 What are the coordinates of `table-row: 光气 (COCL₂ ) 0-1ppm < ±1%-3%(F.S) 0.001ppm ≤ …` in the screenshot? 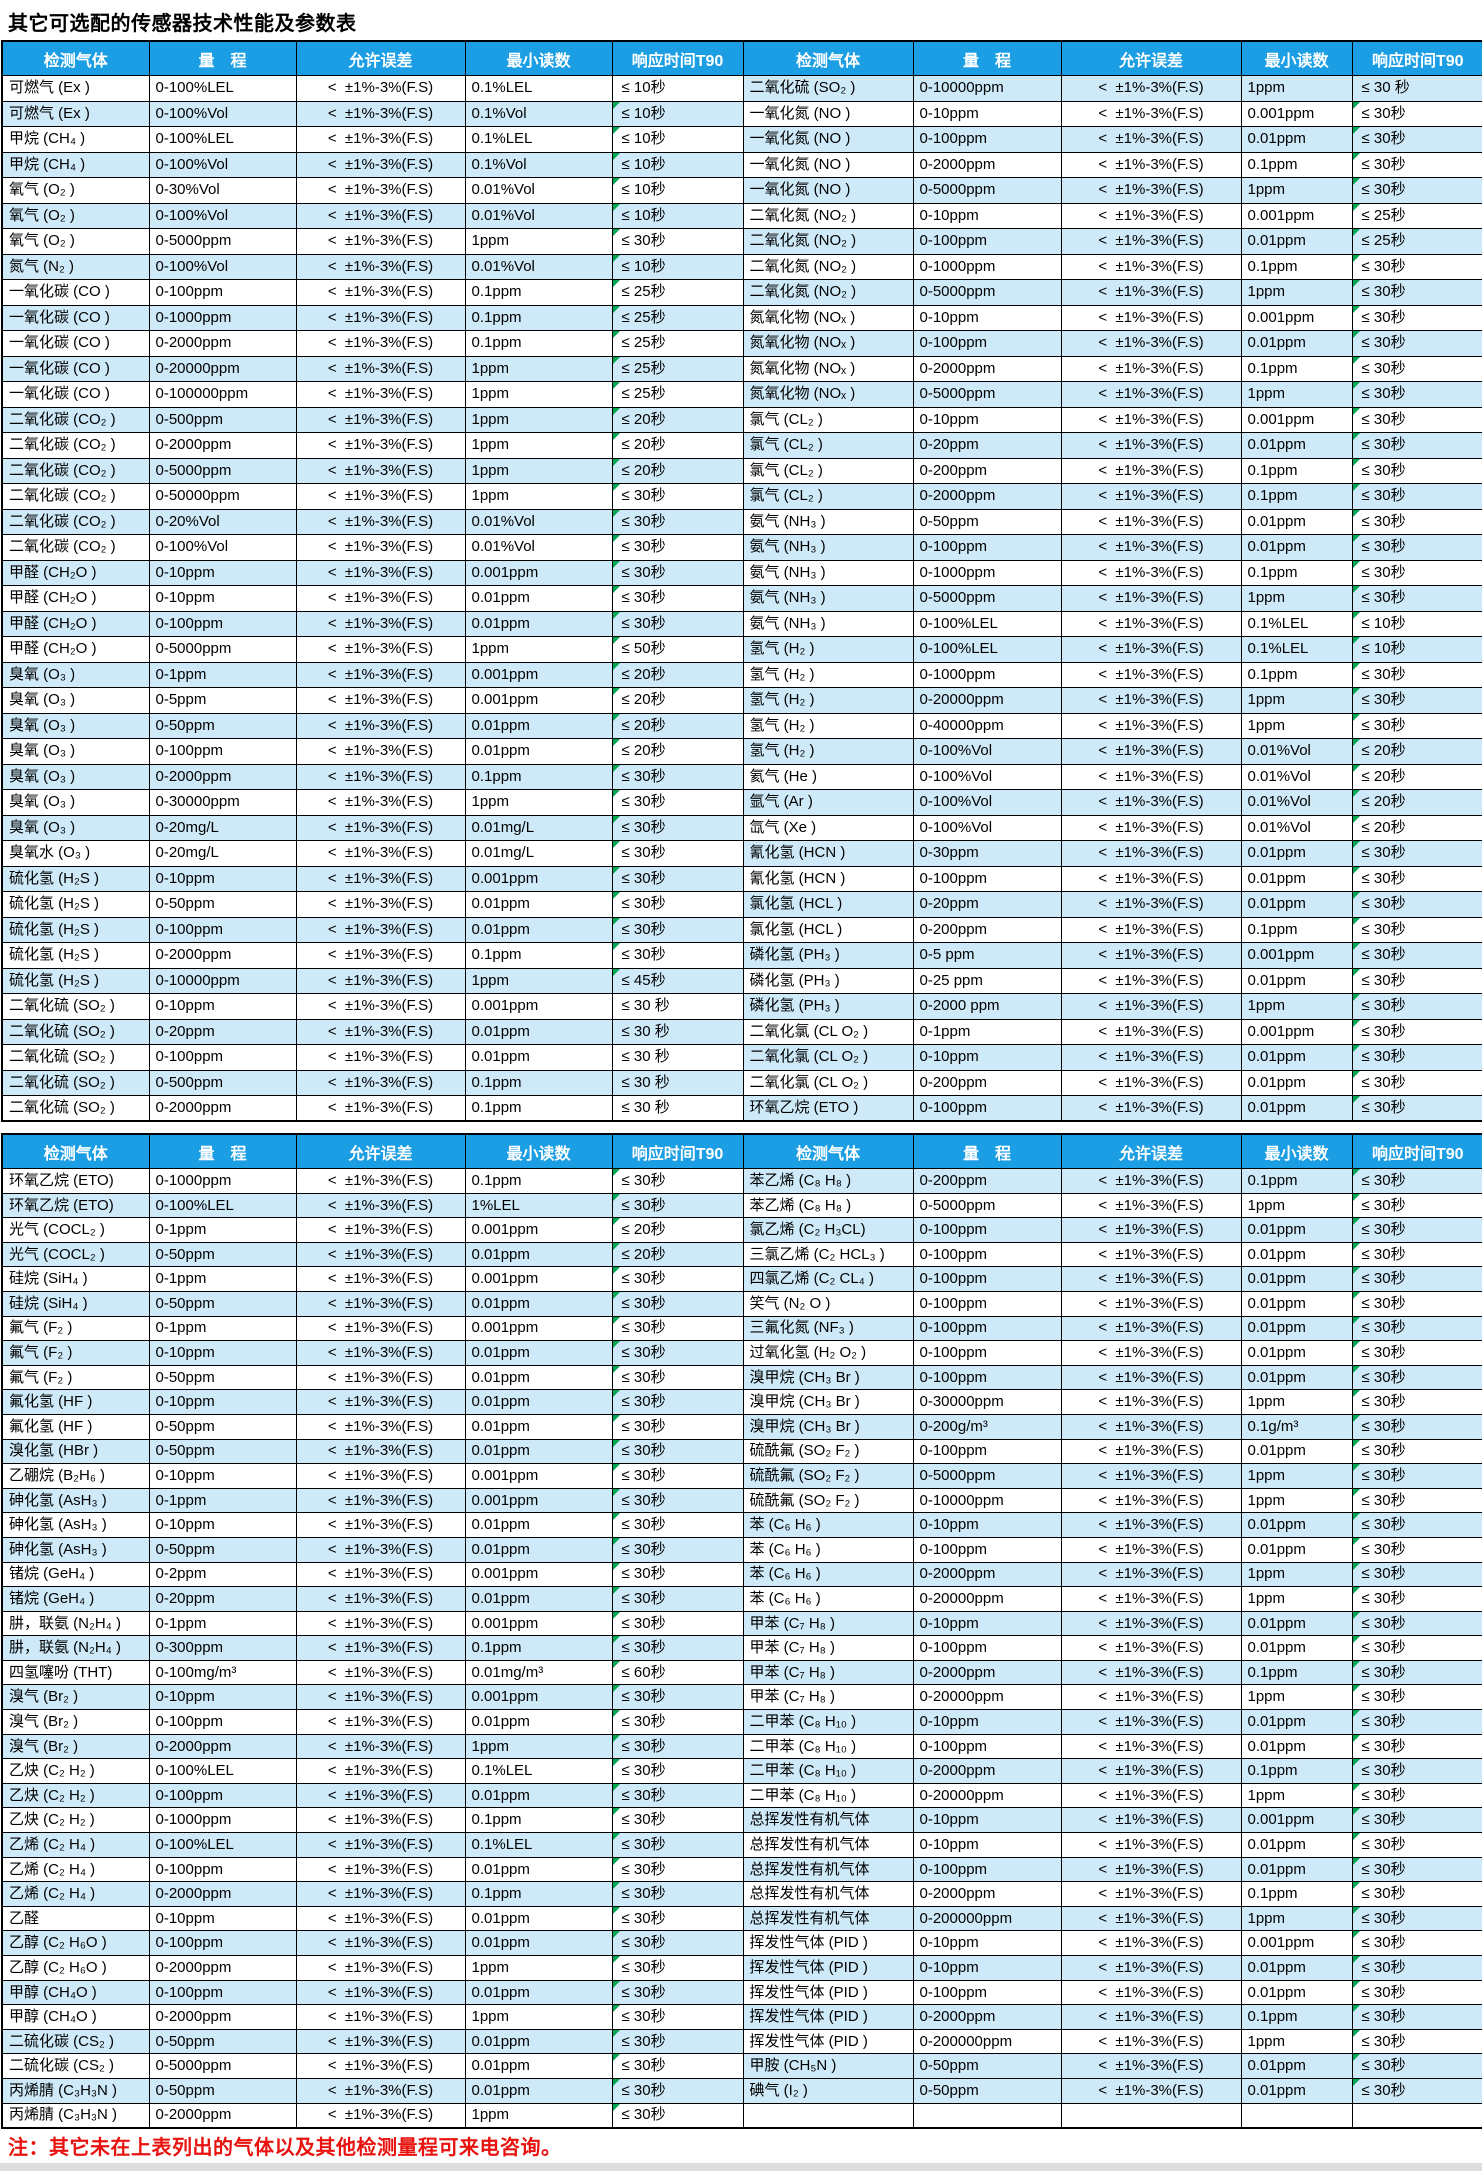 It's located at (741, 1230).